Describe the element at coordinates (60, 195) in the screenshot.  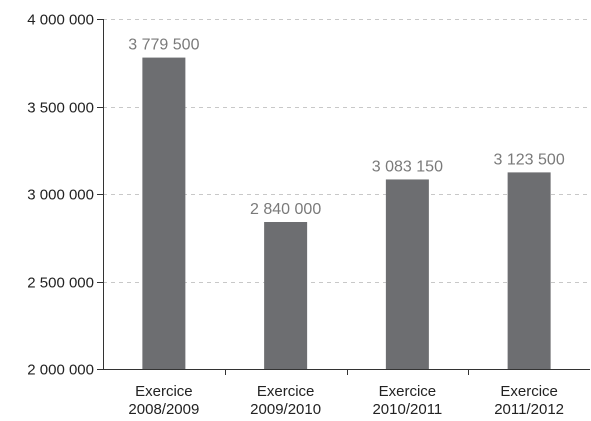
I see `y-tick-label: 3 000 000` at that location.